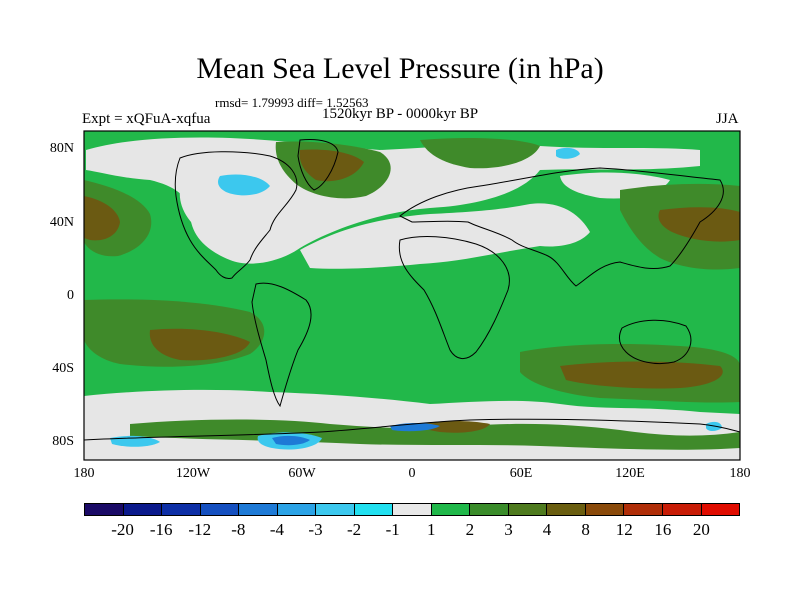  Describe the element at coordinates (630, 473) in the screenshot. I see `lon-label-120e: 120E` at that location.